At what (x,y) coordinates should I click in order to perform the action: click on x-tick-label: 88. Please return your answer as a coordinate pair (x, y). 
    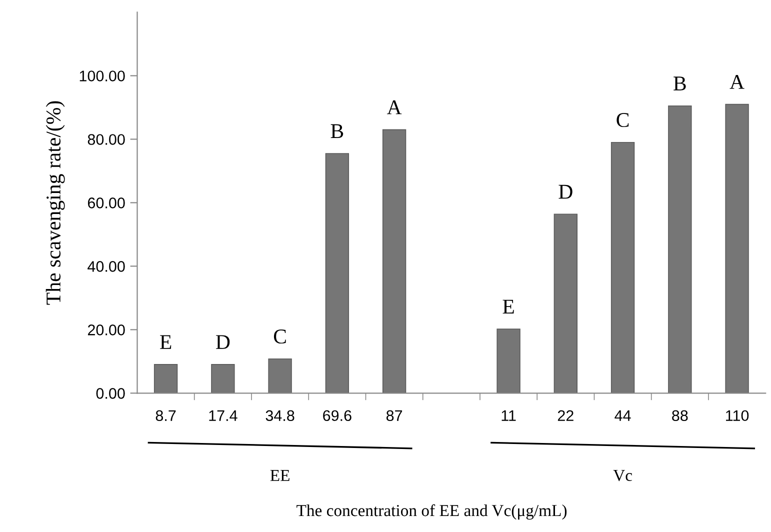
    Looking at the image, I should click on (680, 416).